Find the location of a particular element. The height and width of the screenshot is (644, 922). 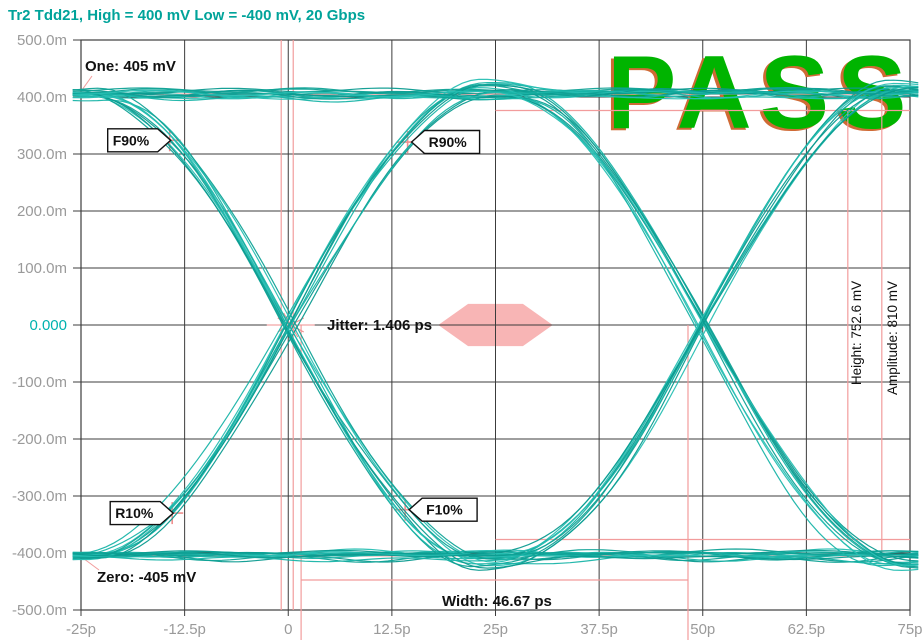

f90-callout-label: F90% is located at coordinates (131, 140).